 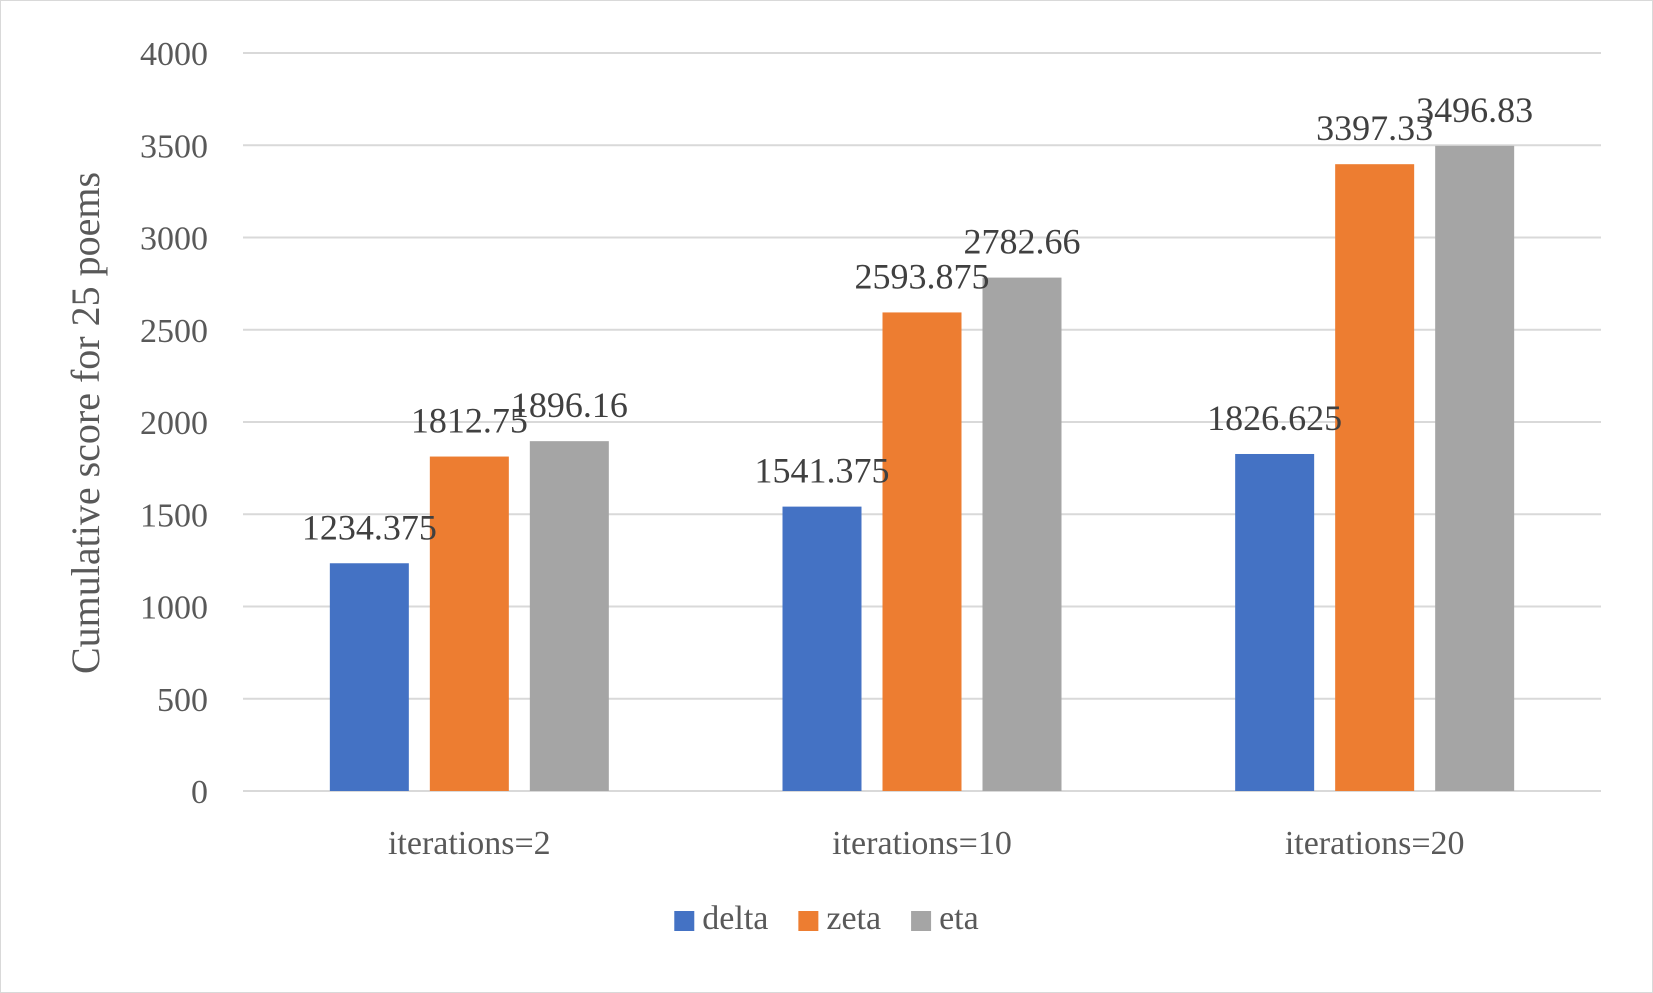 I want to click on data-label: 1896.16, so click(x=569, y=405).